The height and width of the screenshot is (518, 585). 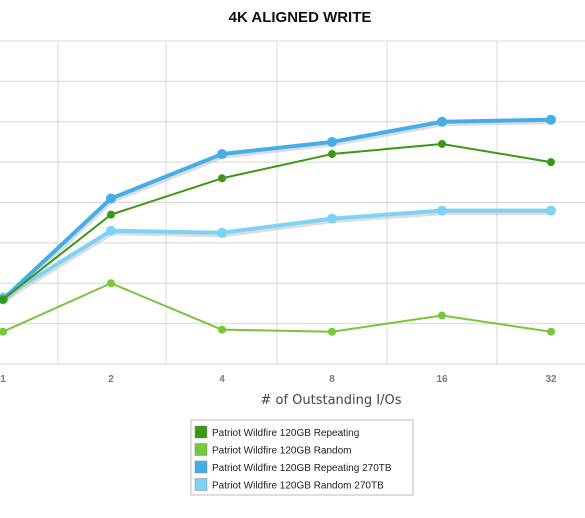 What do you see at coordinates (300, 17) in the screenshot?
I see `chart-title: 4K ALIGNED WRITE` at bounding box center [300, 17].